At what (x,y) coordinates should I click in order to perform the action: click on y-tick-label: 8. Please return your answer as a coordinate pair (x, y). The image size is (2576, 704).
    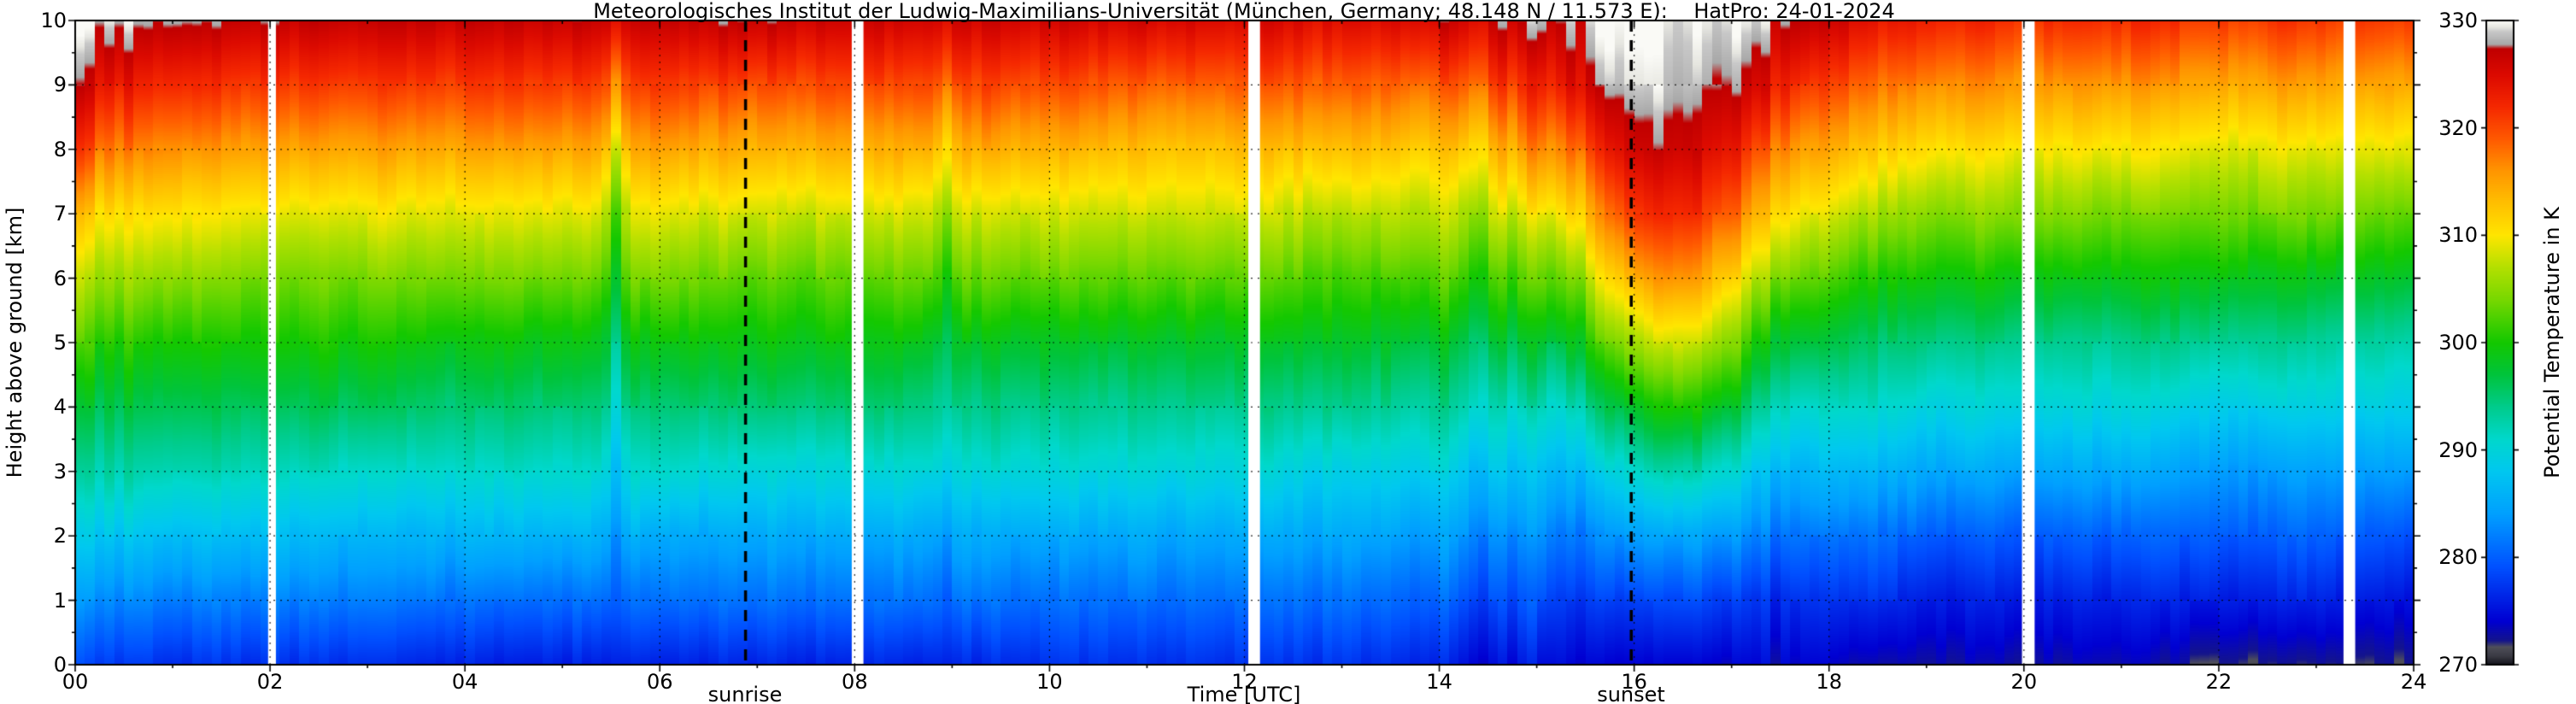
    Looking at the image, I should click on (60, 149).